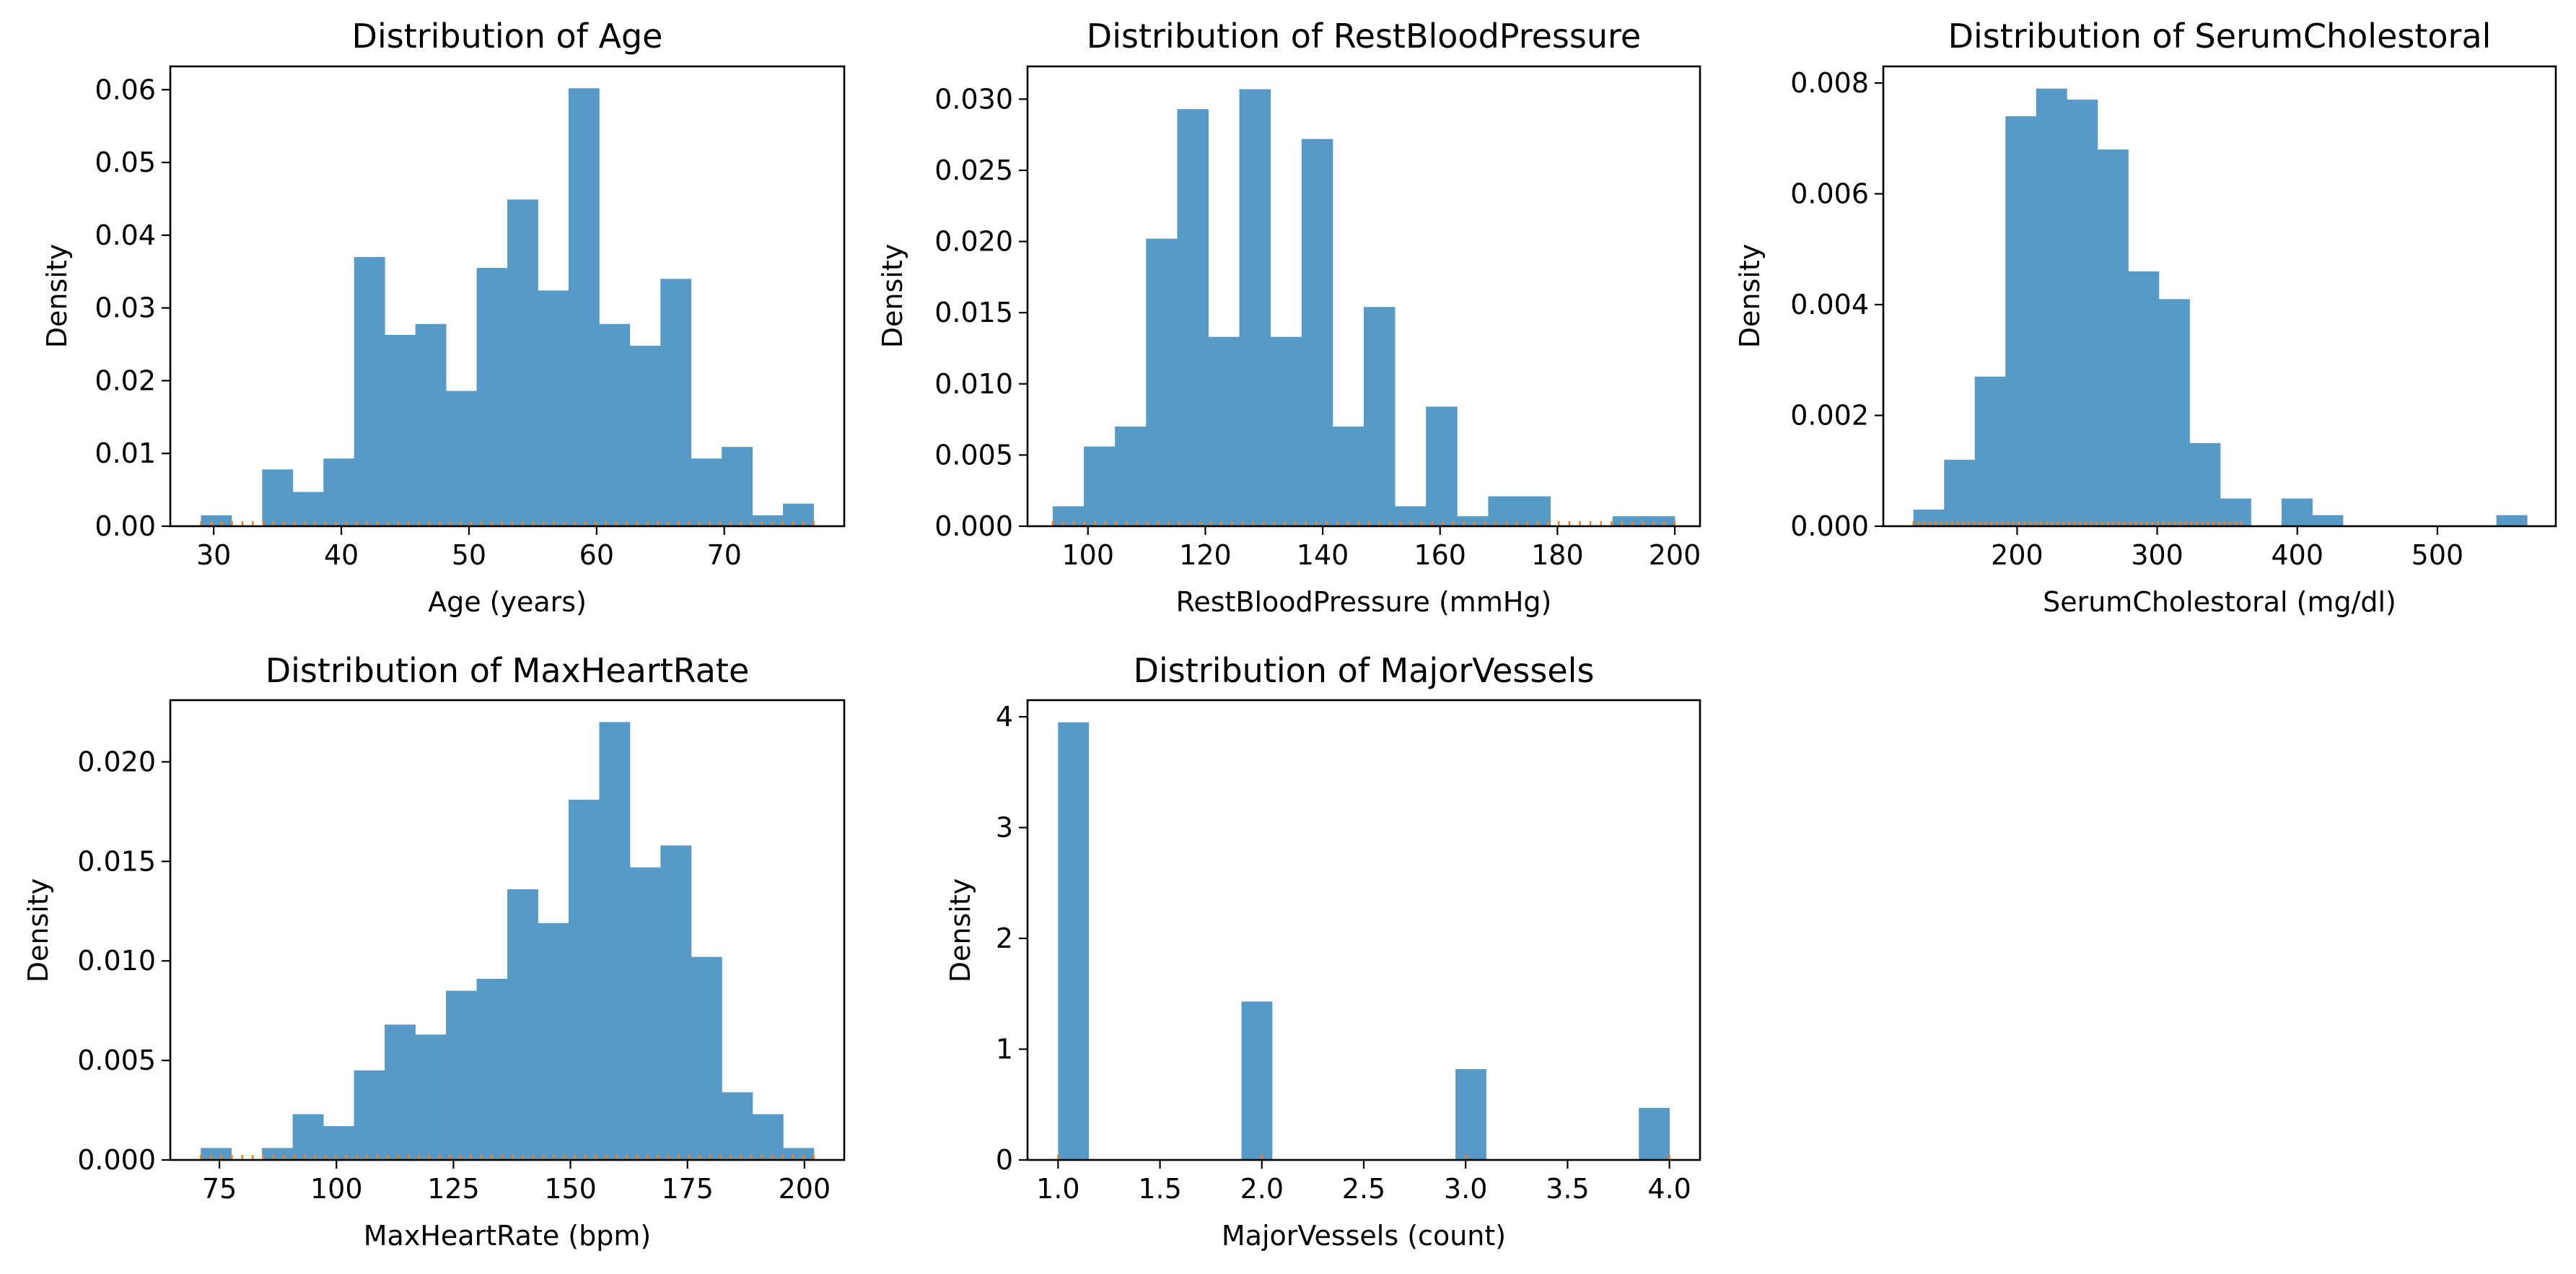  Describe the element at coordinates (469, 555) in the screenshot. I see `x-tick-label: 50` at that location.